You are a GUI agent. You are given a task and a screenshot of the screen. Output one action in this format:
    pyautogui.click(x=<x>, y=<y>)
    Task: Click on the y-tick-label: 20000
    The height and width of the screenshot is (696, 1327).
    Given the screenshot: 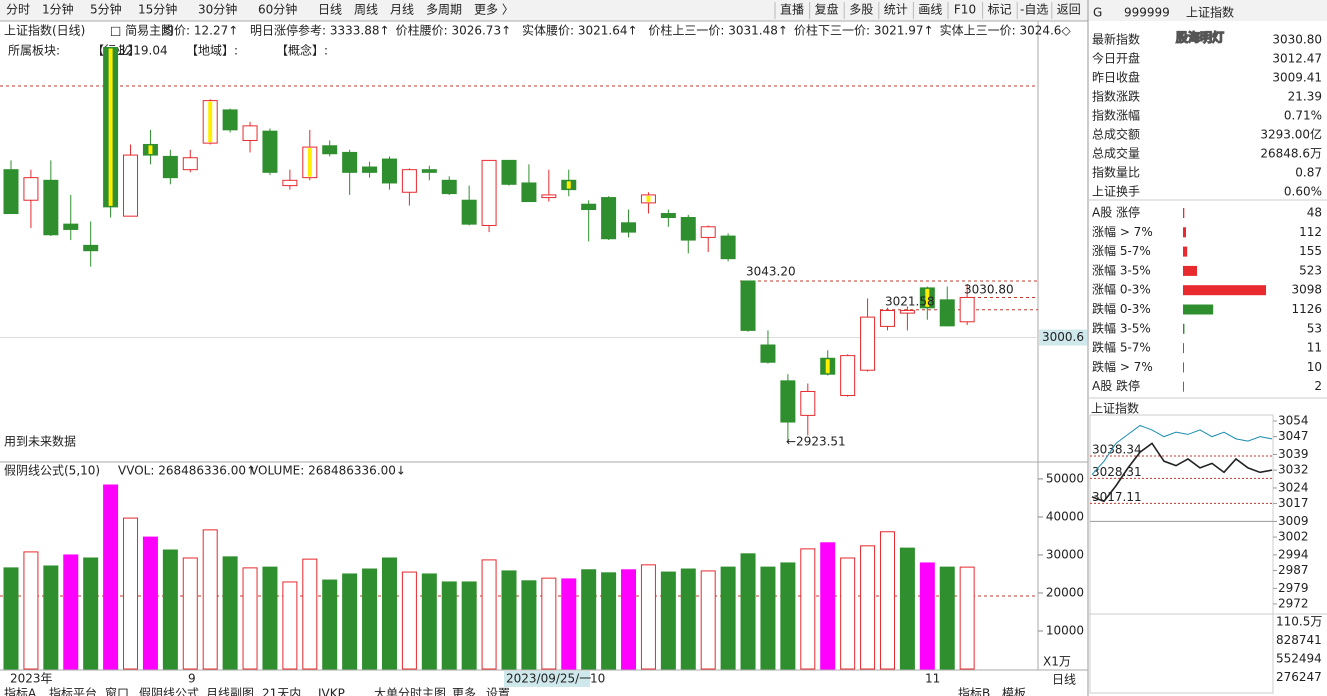 What is the action you would take?
    pyautogui.click(x=1065, y=592)
    